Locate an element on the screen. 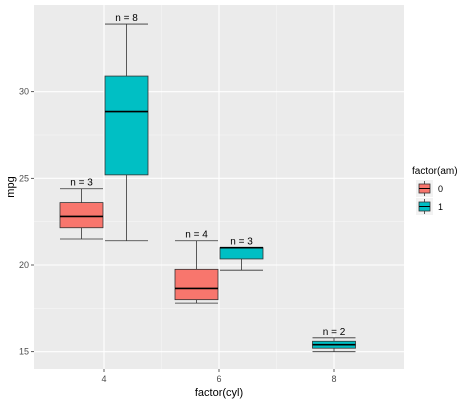  y-tick-label: 15 is located at coordinates (24, 352).